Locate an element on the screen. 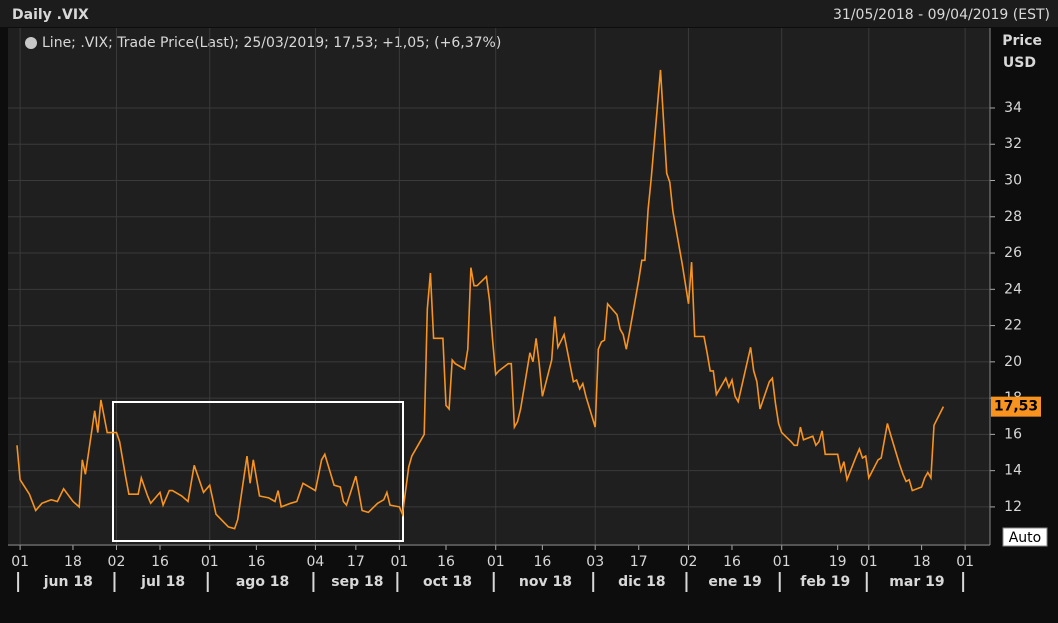 The width and height of the screenshot is (1058, 623). y-tick-label: 34 is located at coordinates (1013, 108).